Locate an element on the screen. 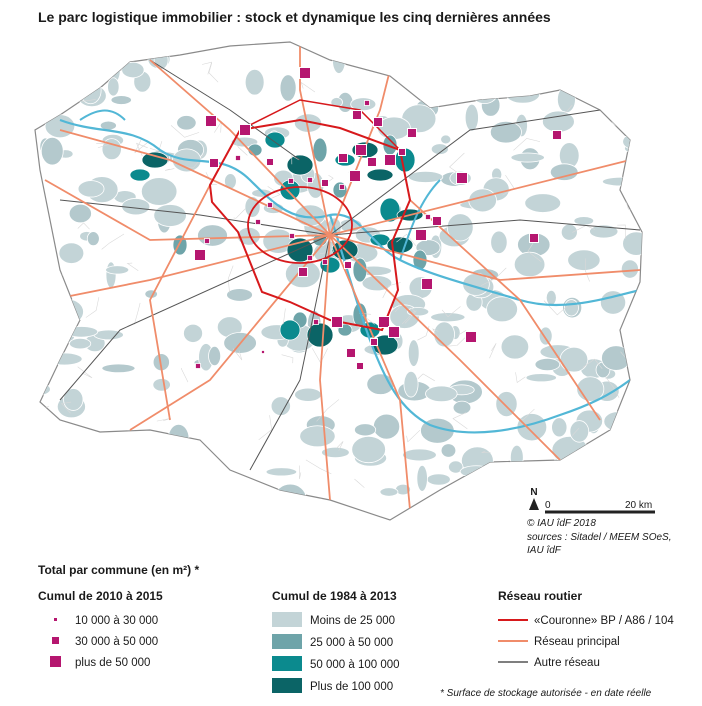 The width and height of the screenshot is (702, 706). legend-item: plus de 50 000 is located at coordinates (112, 663).